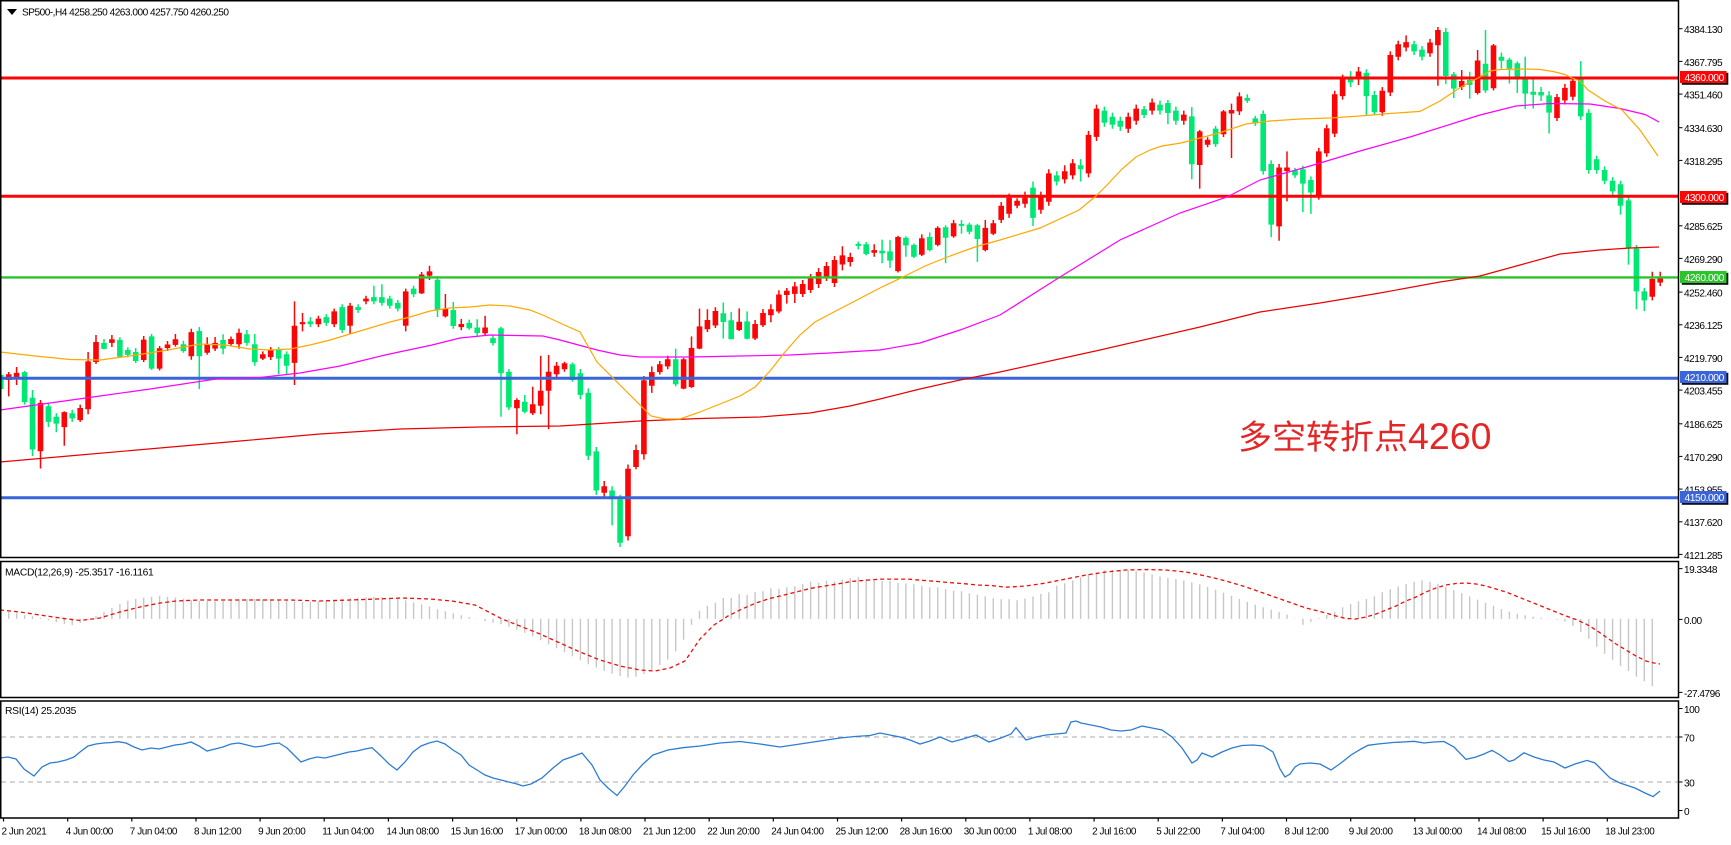 This screenshot has width=1731, height=845. What do you see at coordinates (1703, 392) in the screenshot?
I see `svg-text: 4203.455` at bounding box center [1703, 392].